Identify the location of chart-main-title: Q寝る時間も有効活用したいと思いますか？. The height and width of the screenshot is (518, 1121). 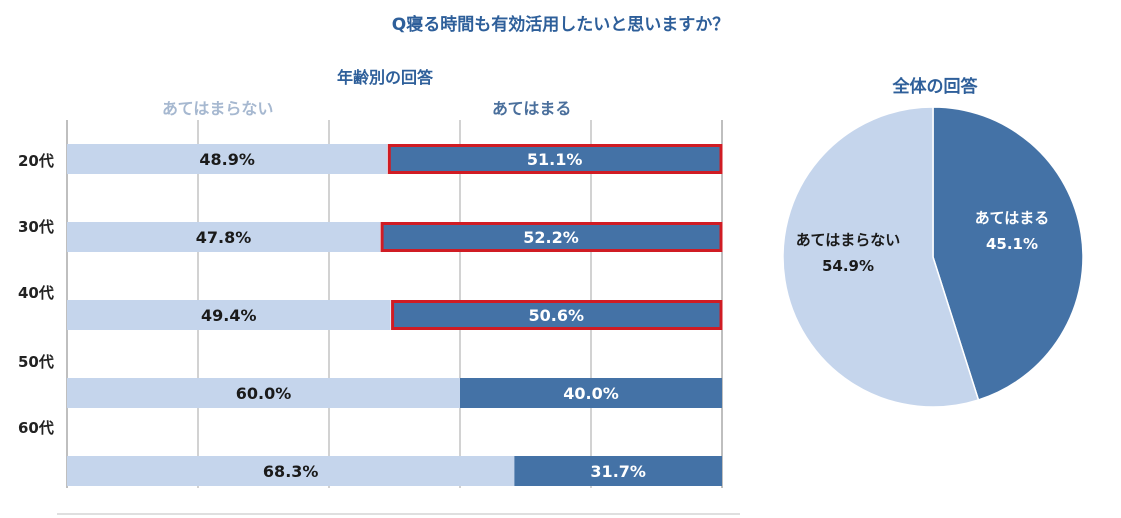
(560, 25).